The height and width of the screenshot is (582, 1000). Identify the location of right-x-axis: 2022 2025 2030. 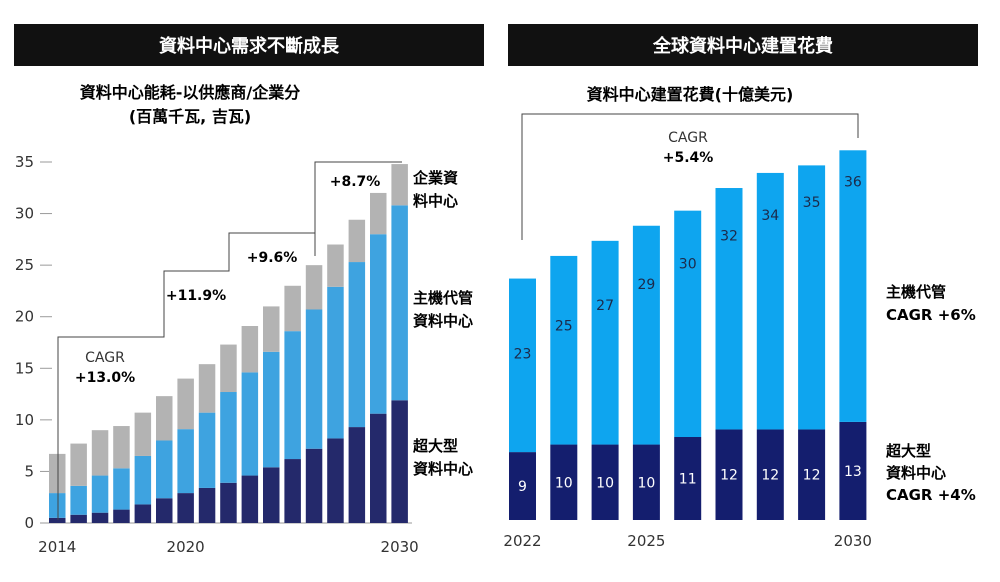
(687, 541).